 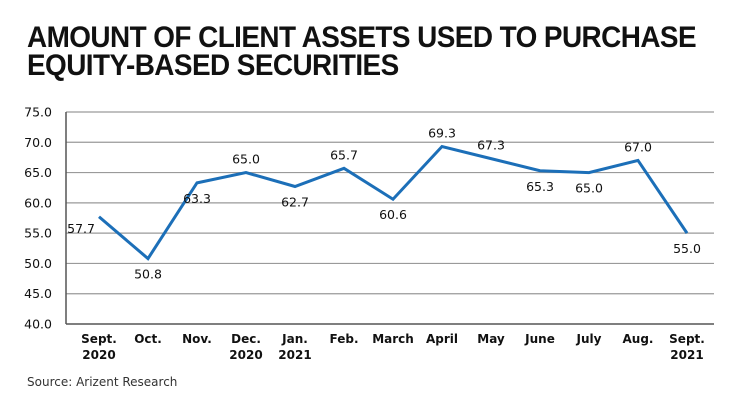 I want to click on y-tick-label: 70.0, so click(x=38, y=142).